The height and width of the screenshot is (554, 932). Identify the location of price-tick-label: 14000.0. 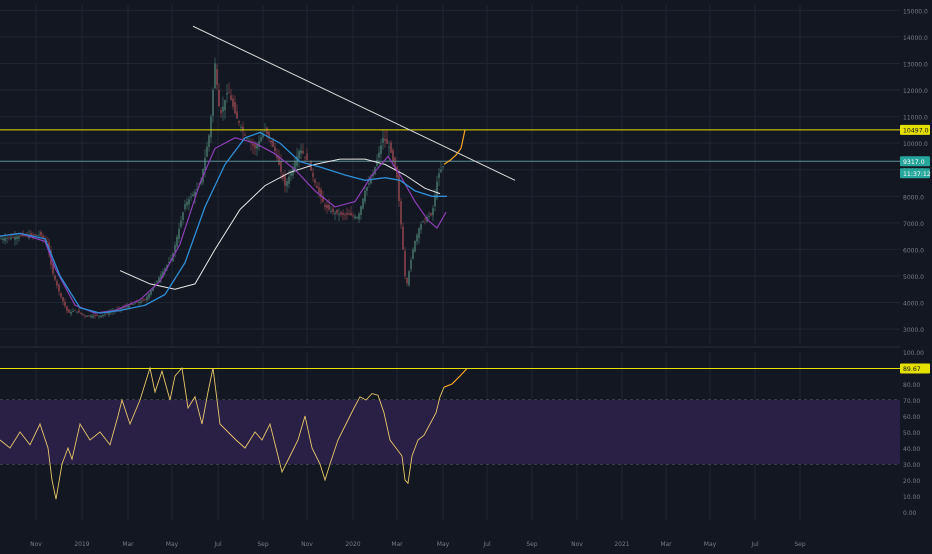
(915, 38).